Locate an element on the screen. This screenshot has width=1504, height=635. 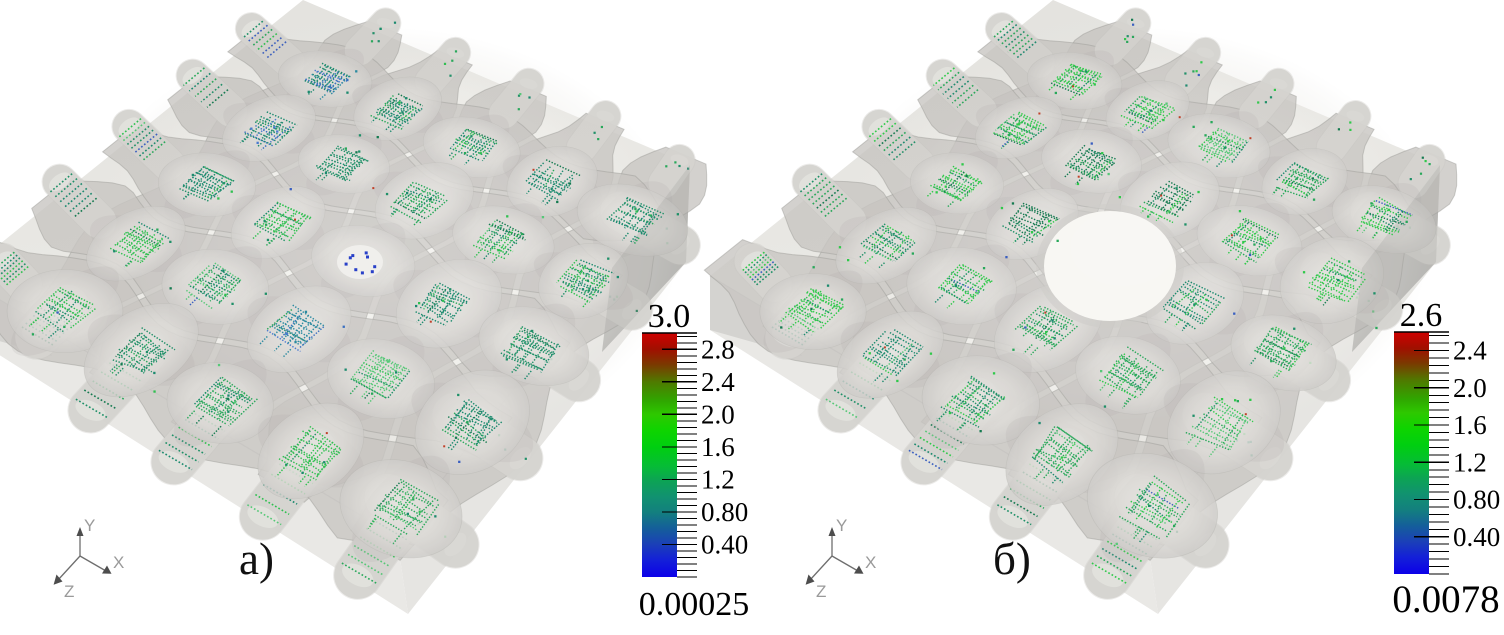
svg-text: 2.6 is located at coordinates (1421, 315).